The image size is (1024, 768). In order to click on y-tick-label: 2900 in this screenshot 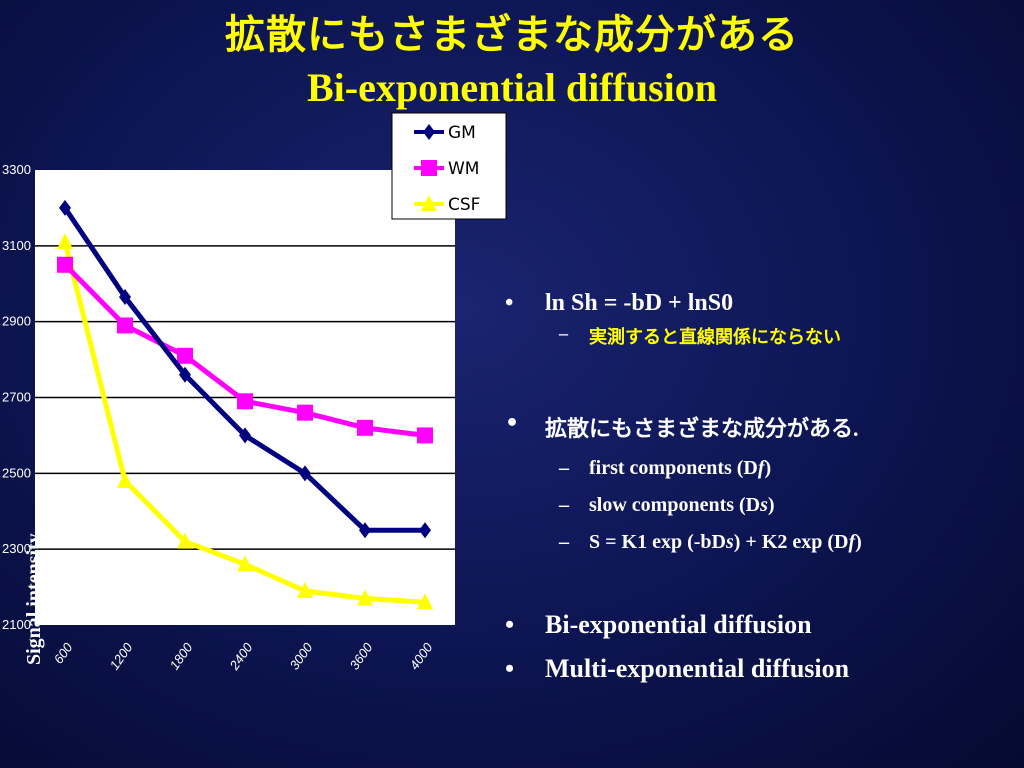, I will do `click(16, 321)`.